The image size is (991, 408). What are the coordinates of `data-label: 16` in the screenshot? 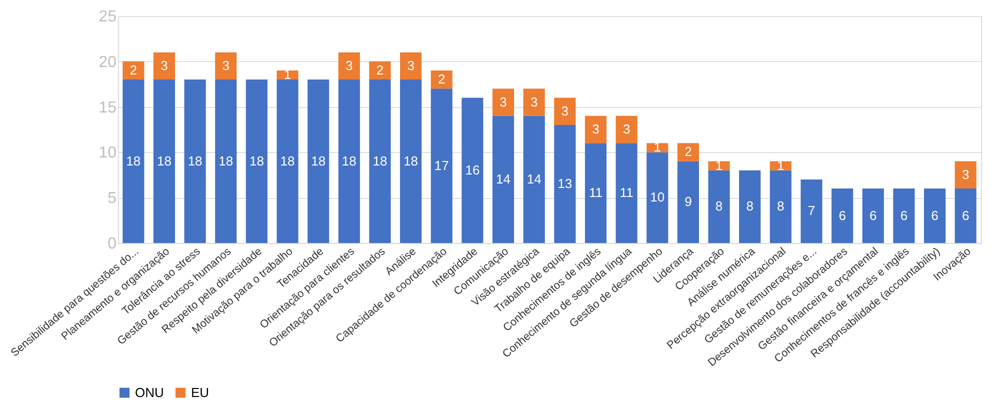 It's located at (472, 170).